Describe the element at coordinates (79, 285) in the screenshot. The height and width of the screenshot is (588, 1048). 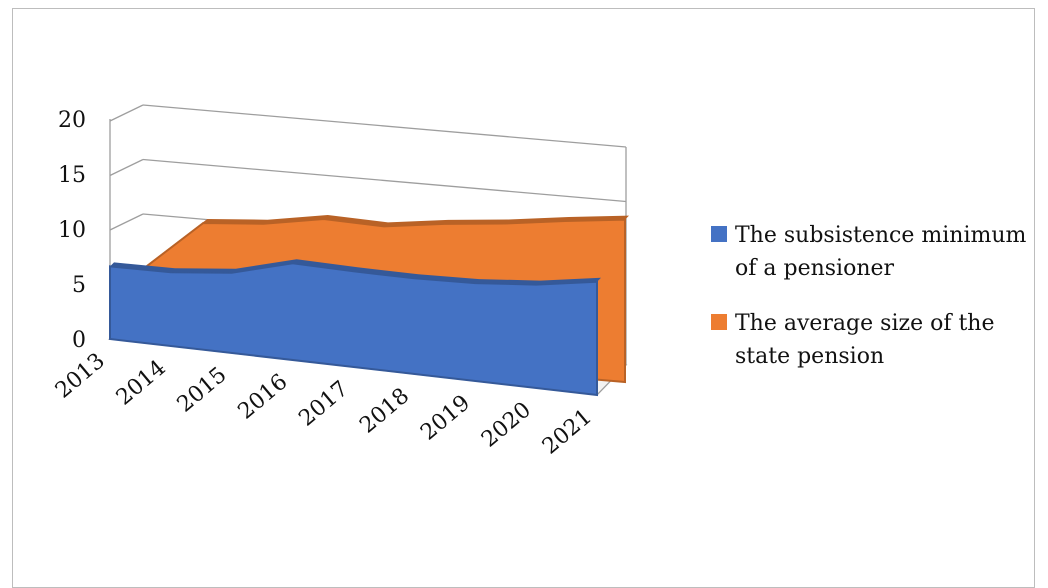
I see `y-tick-label: 5` at that location.